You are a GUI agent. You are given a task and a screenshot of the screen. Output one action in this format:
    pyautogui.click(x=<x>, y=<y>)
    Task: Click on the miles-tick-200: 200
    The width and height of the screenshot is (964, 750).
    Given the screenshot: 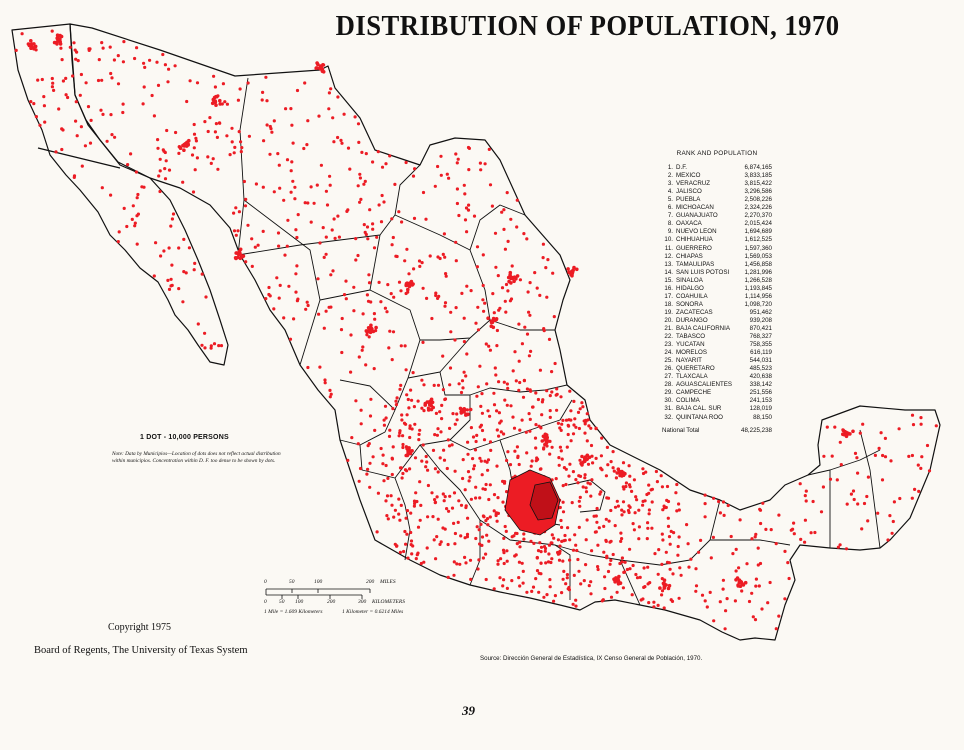 What is the action you would take?
    pyautogui.click(x=370, y=582)
    